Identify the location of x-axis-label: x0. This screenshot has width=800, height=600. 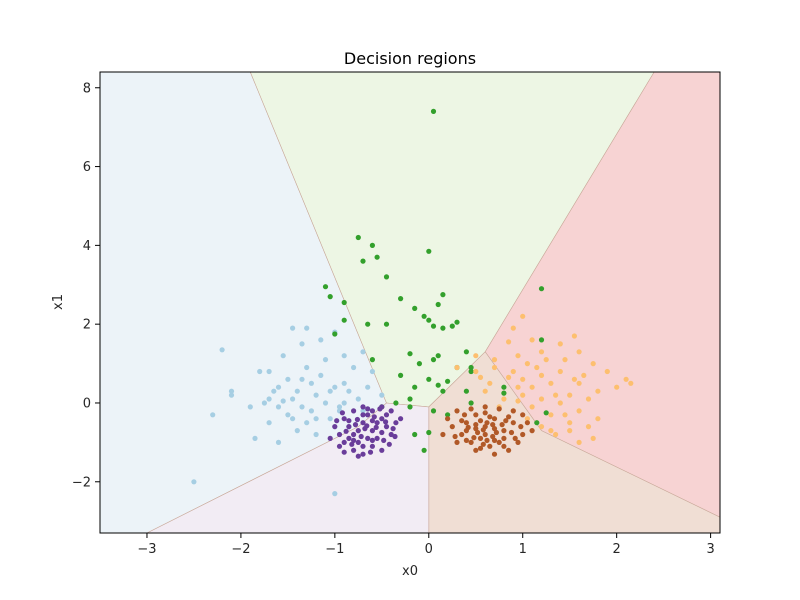
(410, 571).